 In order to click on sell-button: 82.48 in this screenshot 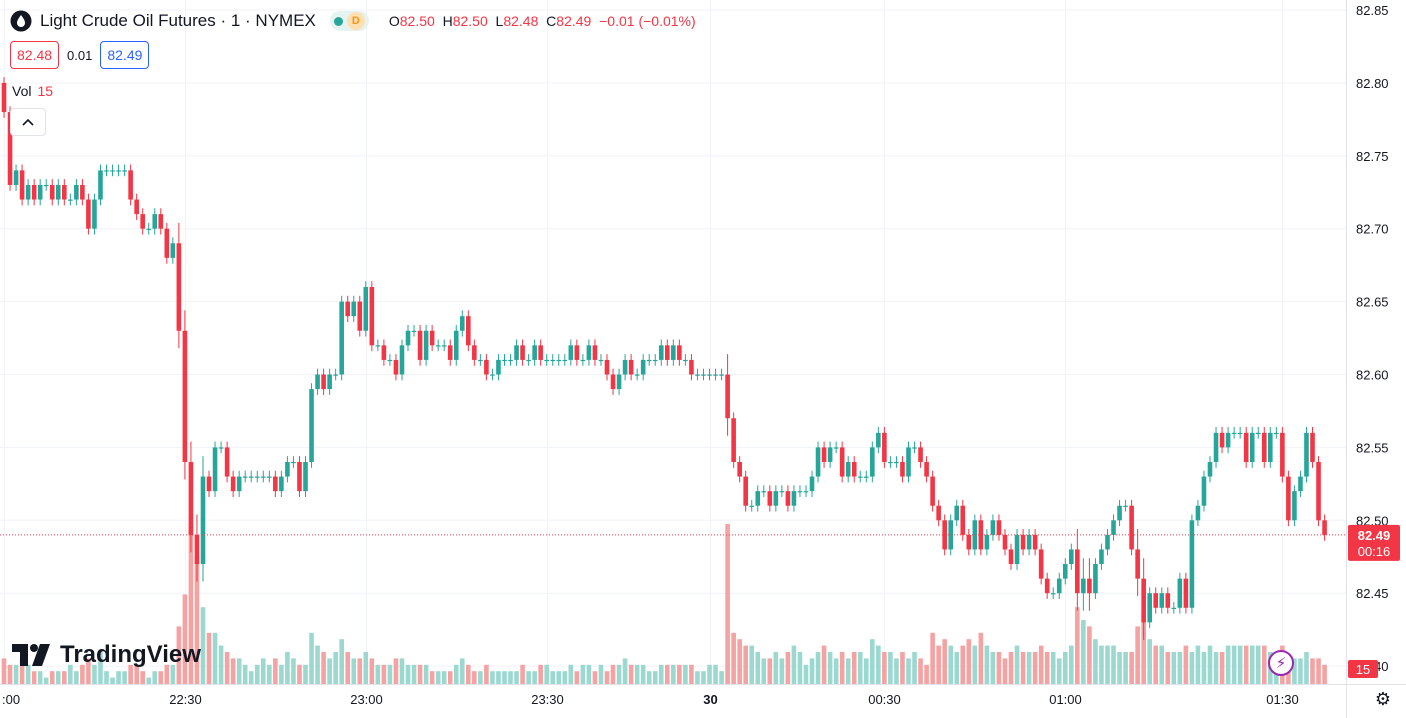, I will do `click(35, 55)`.